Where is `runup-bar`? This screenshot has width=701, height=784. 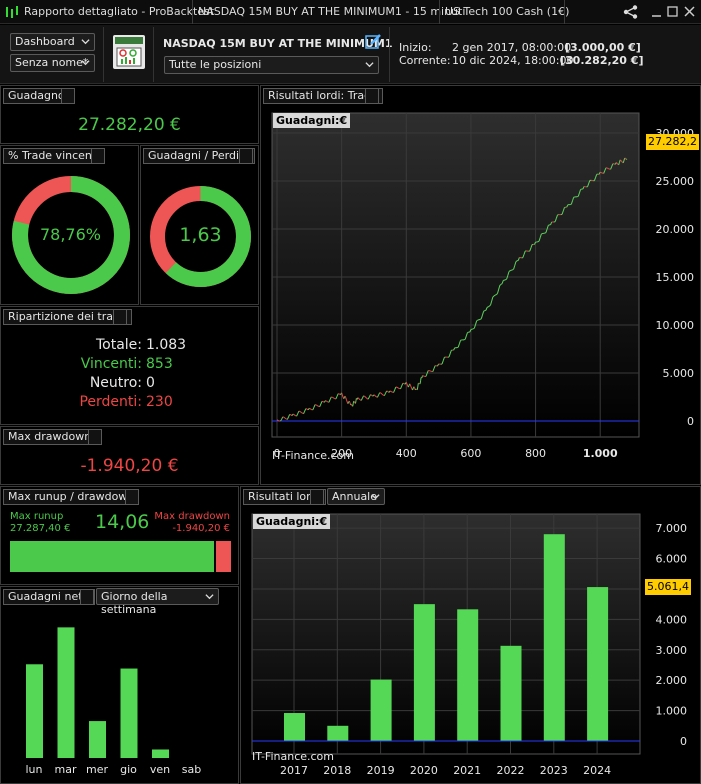
runup-bar is located at coordinates (120, 556).